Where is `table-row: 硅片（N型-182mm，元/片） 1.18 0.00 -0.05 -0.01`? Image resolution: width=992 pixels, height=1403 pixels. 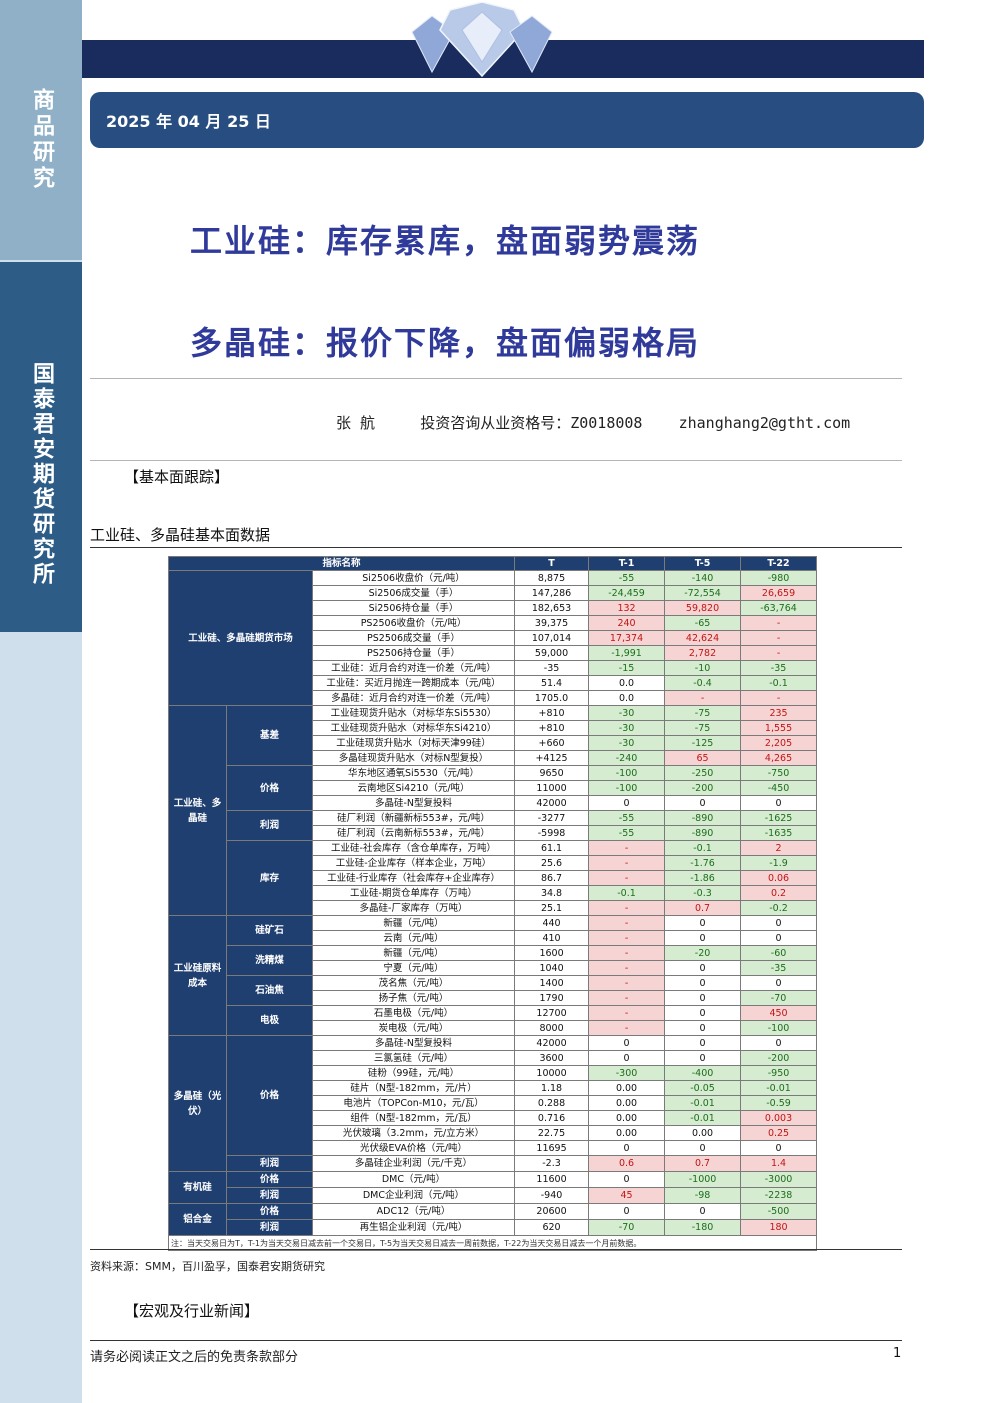
table-row: 硅片（N型-182mm，元/片） 1.18 0.00 -0.05 -0.01 is located at coordinates (493, 1088).